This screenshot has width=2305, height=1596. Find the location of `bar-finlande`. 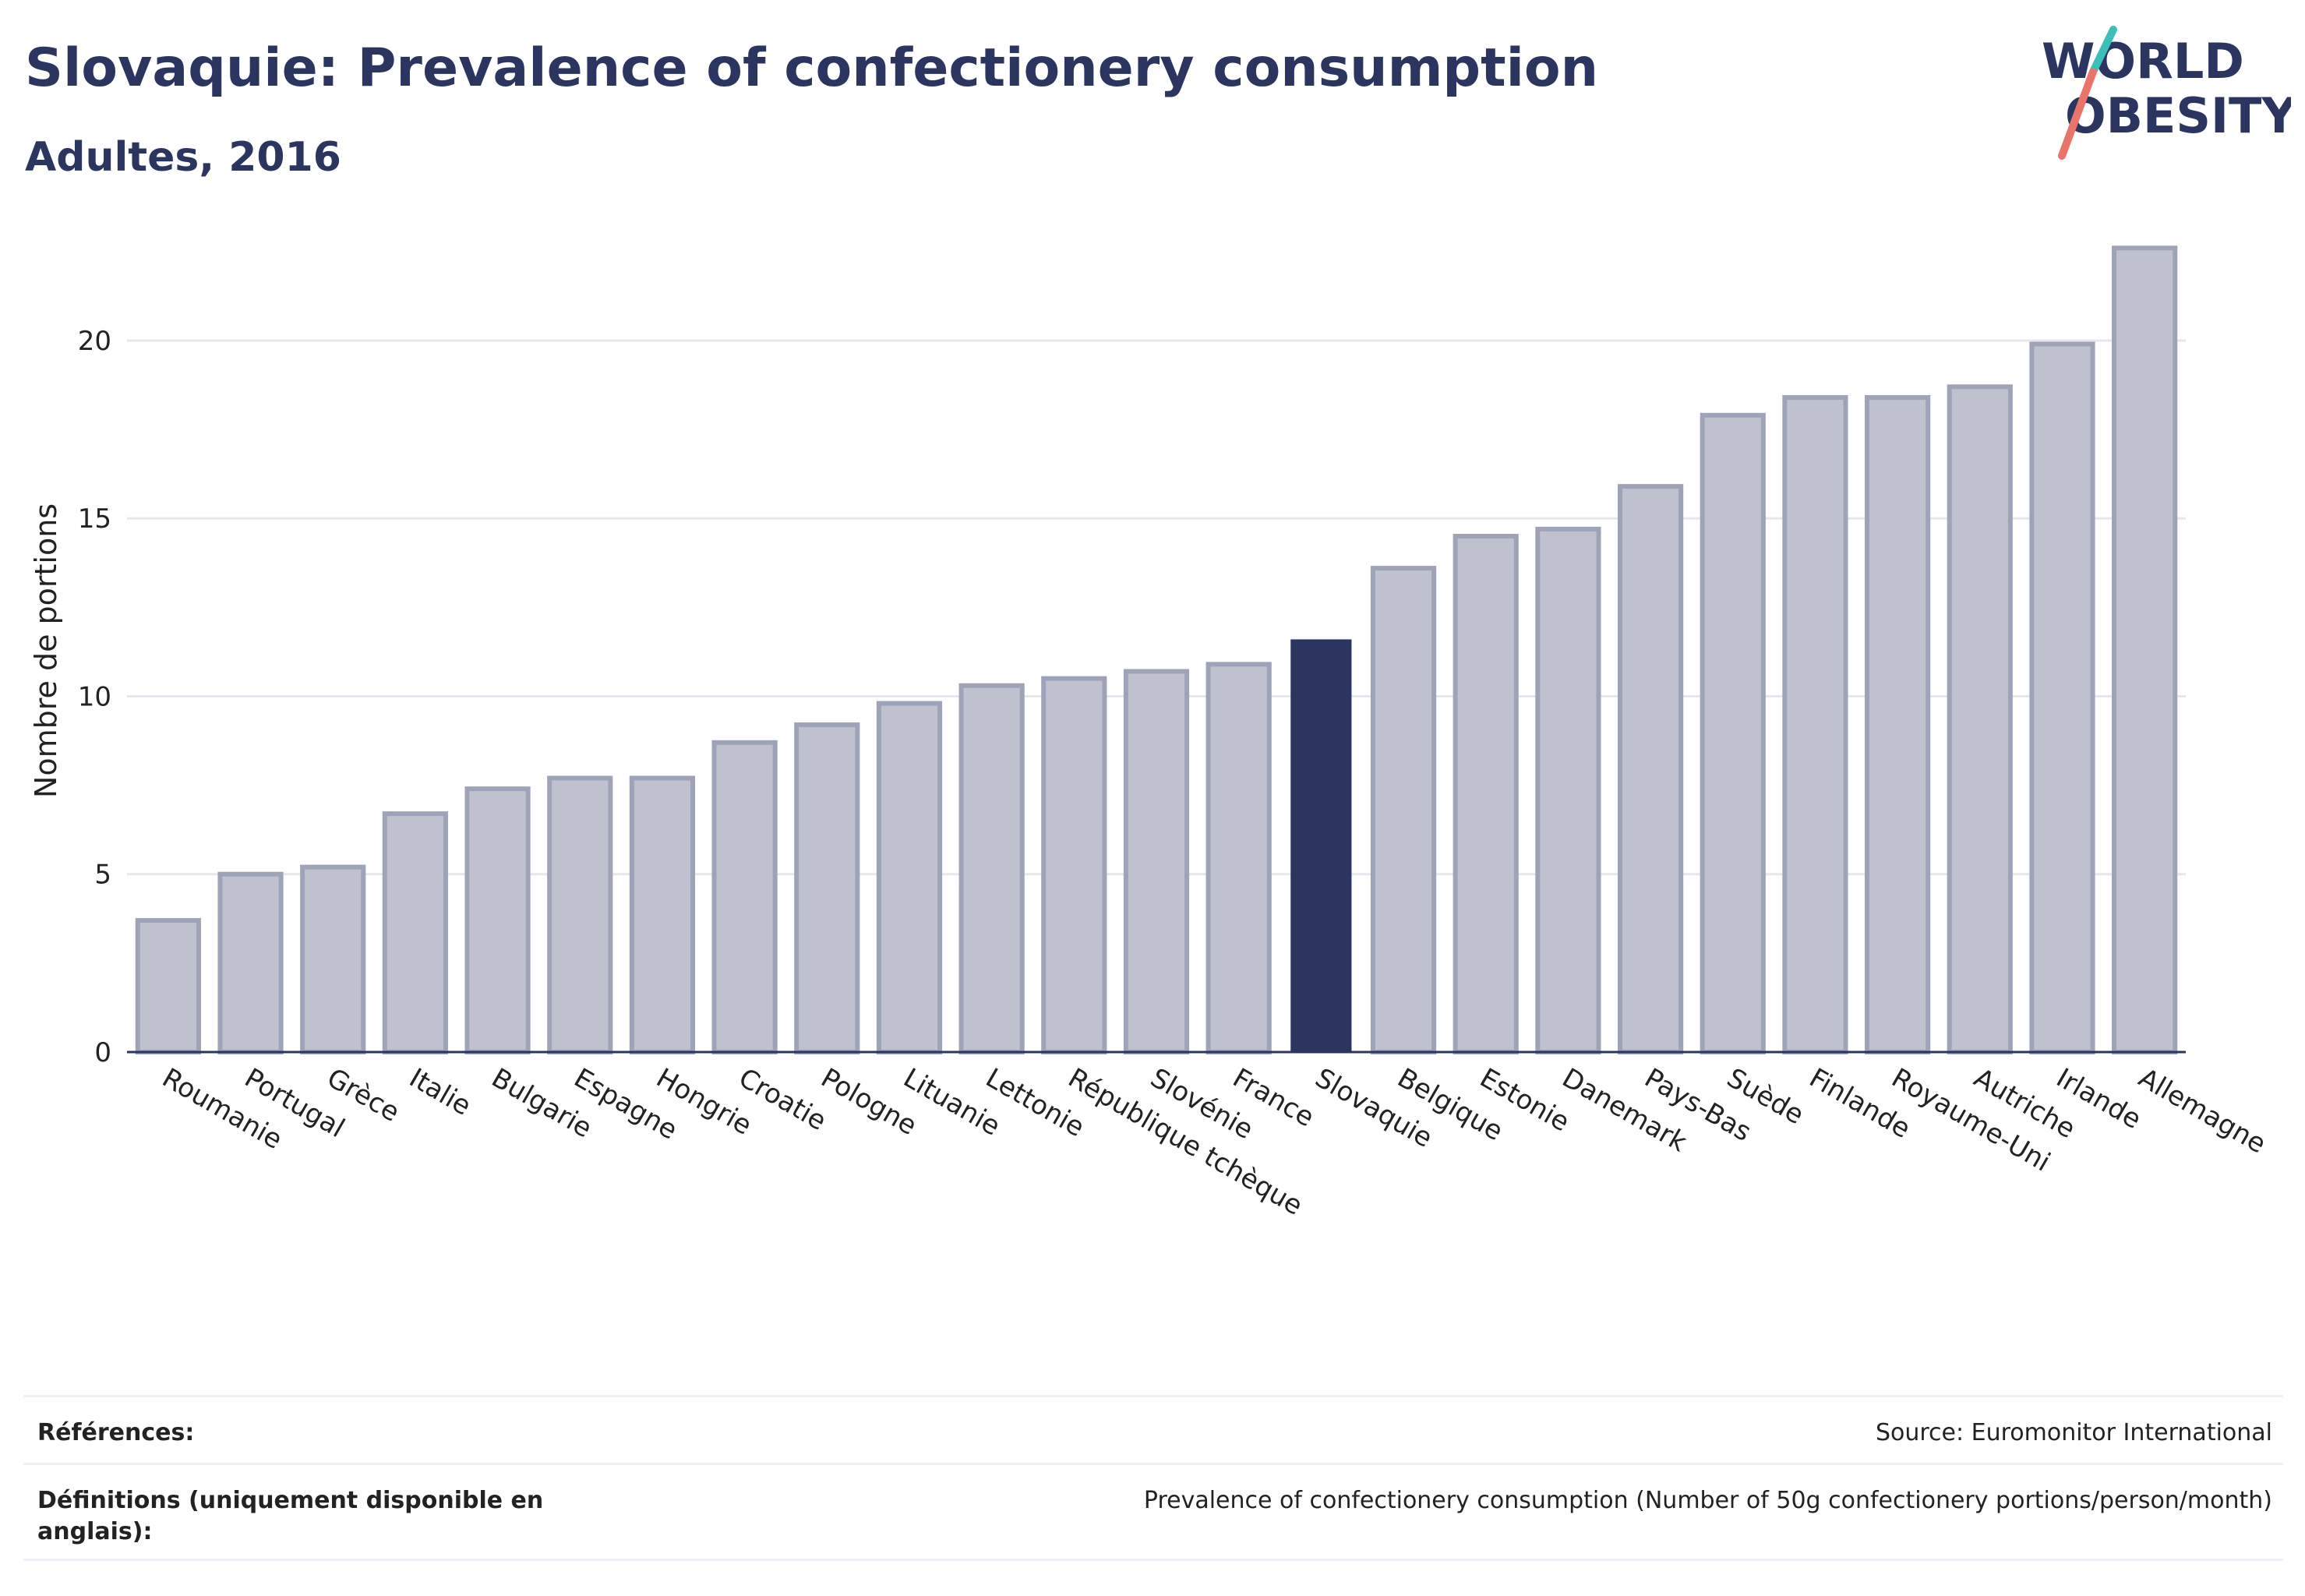

bar-finlande is located at coordinates (1815, 724).